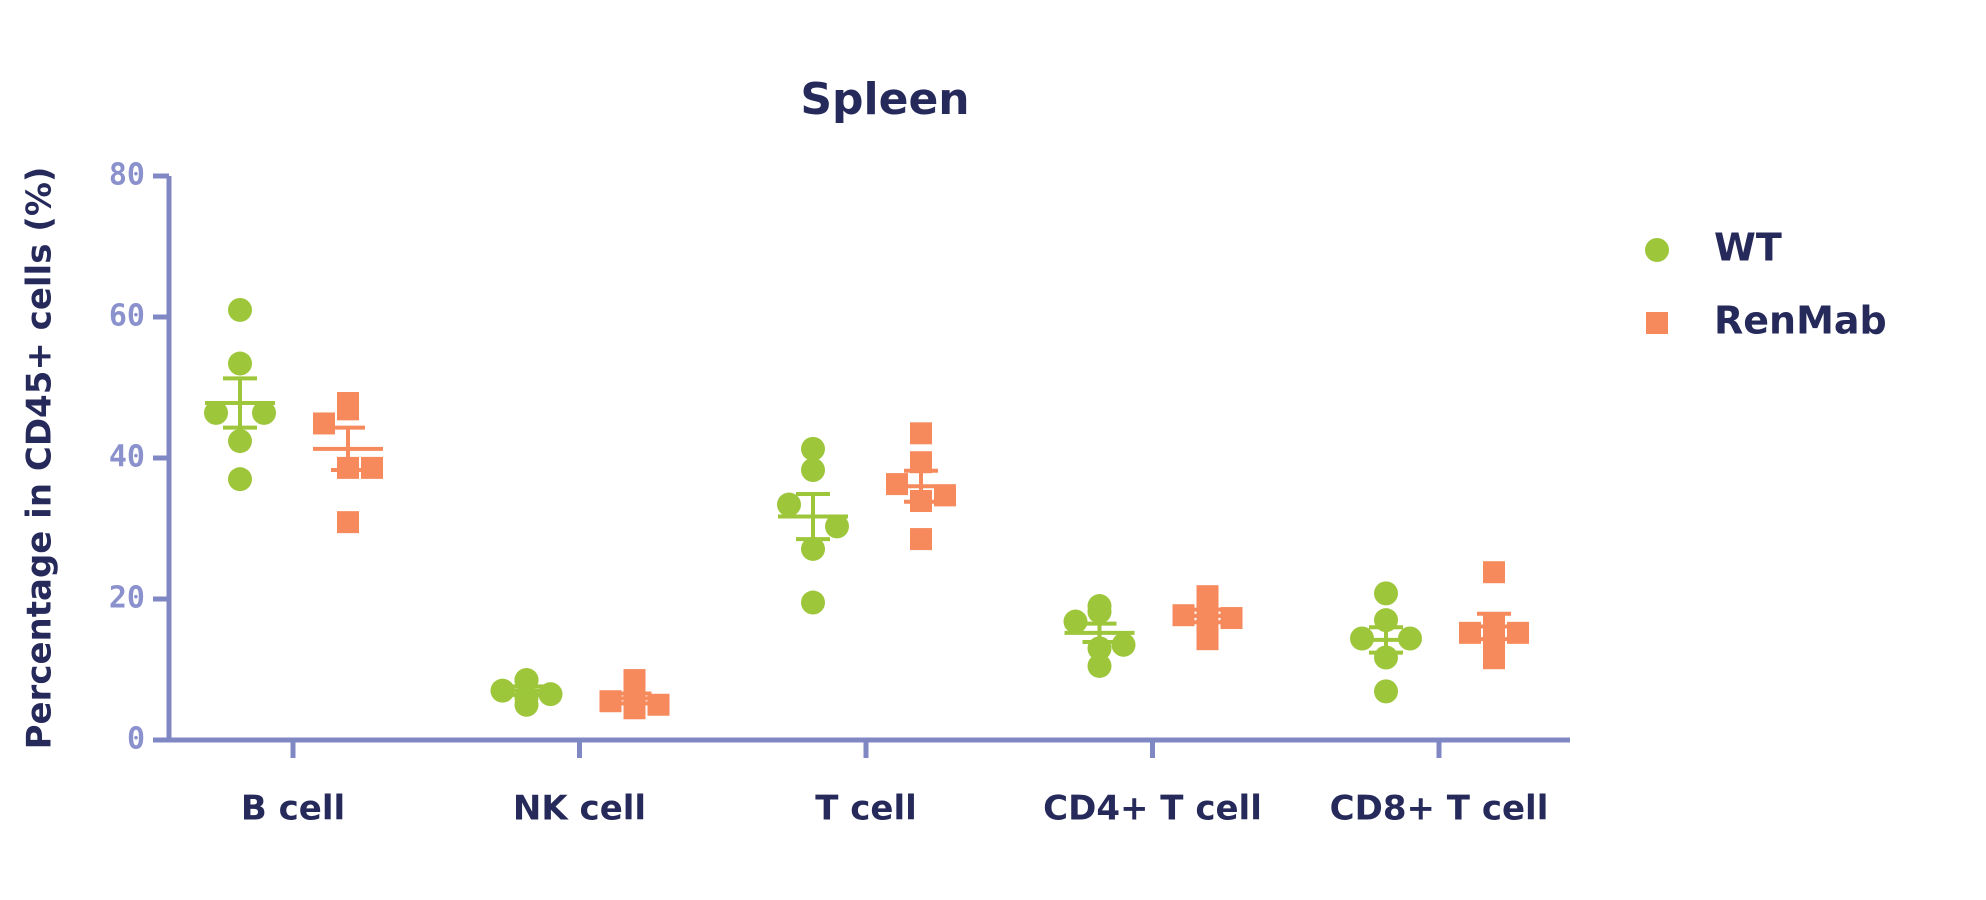 The width and height of the screenshot is (1986, 900). What do you see at coordinates (1152, 809) in the screenshot?
I see `x-tick-label: CD4+ T cell` at bounding box center [1152, 809].